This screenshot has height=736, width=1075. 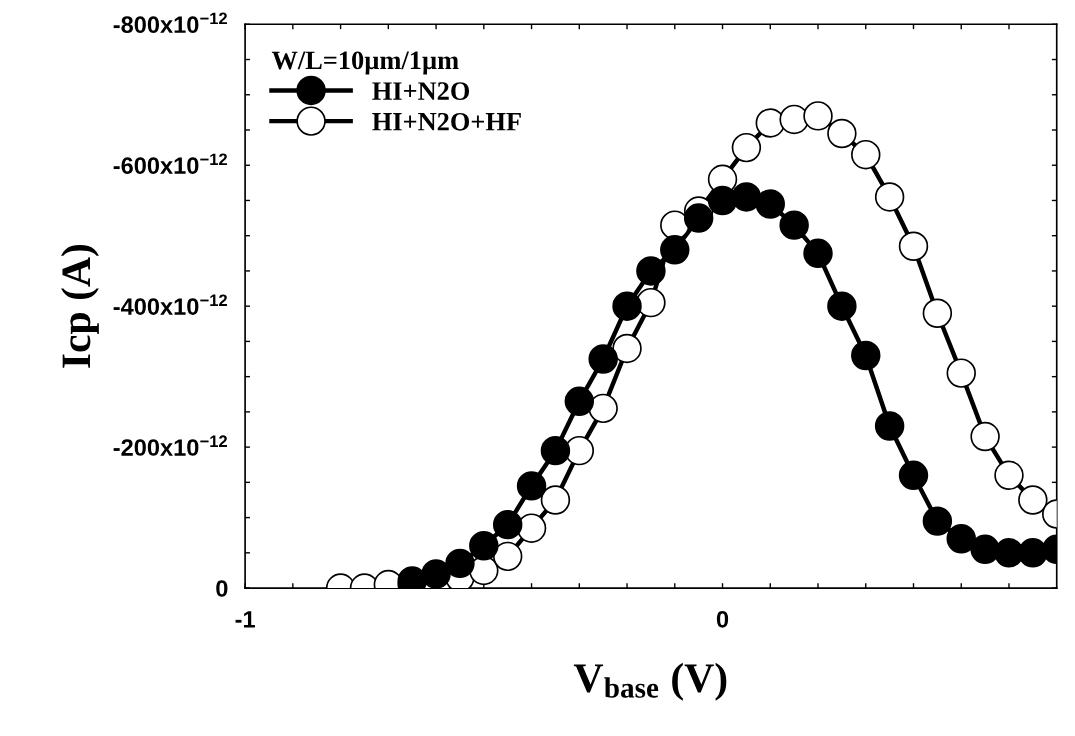 What do you see at coordinates (446, 121) in the screenshot?
I see `legend-label: HI+N2O+HF` at bounding box center [446, 121].